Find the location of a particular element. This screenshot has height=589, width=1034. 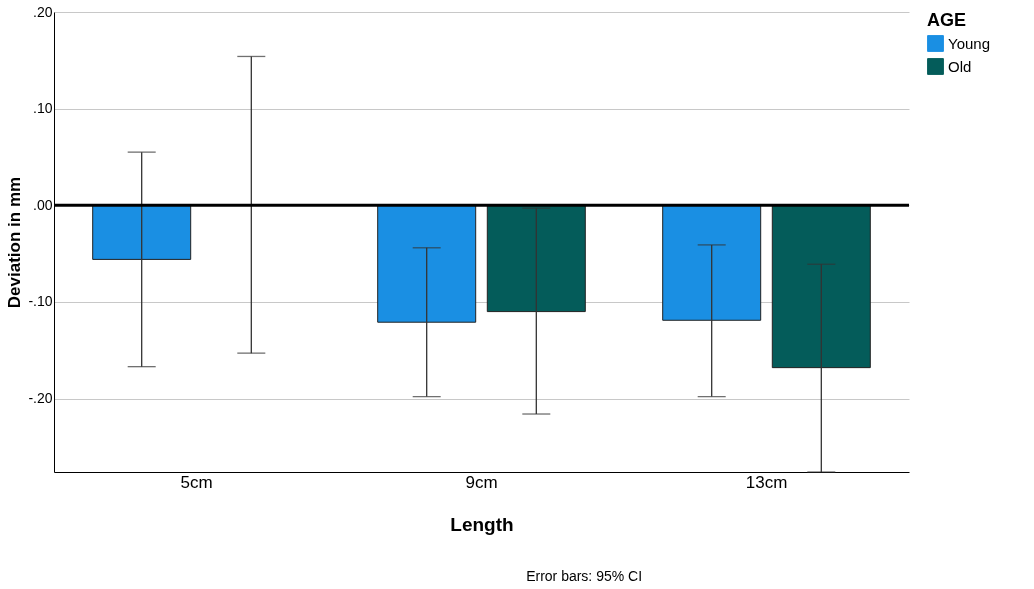

y-tick-label: -.10 is located at coordinates (40, 301).